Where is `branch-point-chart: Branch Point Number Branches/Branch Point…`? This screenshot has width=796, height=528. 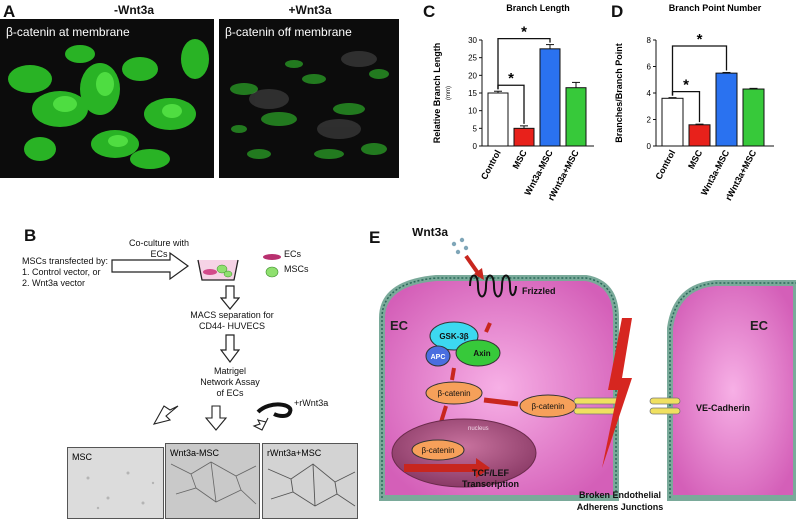
branch-point-chart: Branch Point Number Branches/Branch Point… is located at coordinates (694, 102).